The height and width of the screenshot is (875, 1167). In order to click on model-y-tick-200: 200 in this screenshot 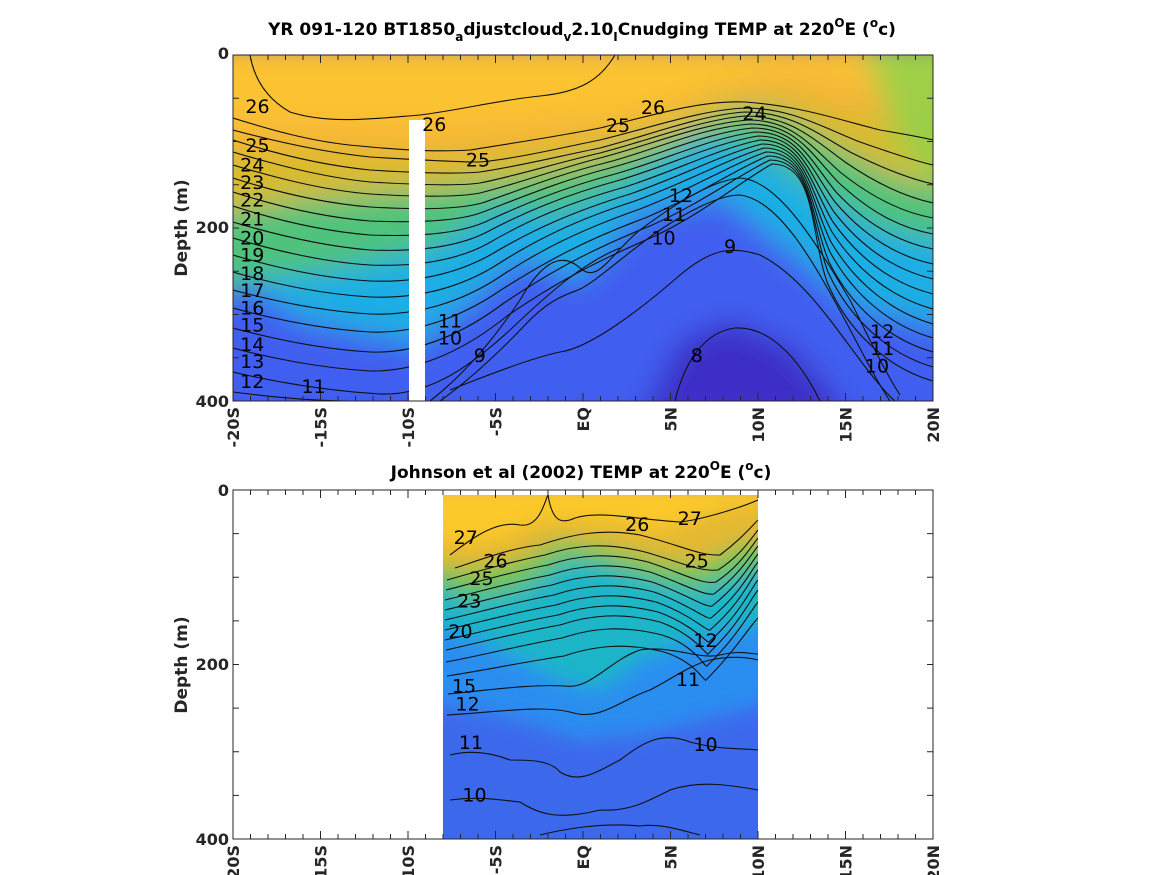, I will do `click(212, 227)`.